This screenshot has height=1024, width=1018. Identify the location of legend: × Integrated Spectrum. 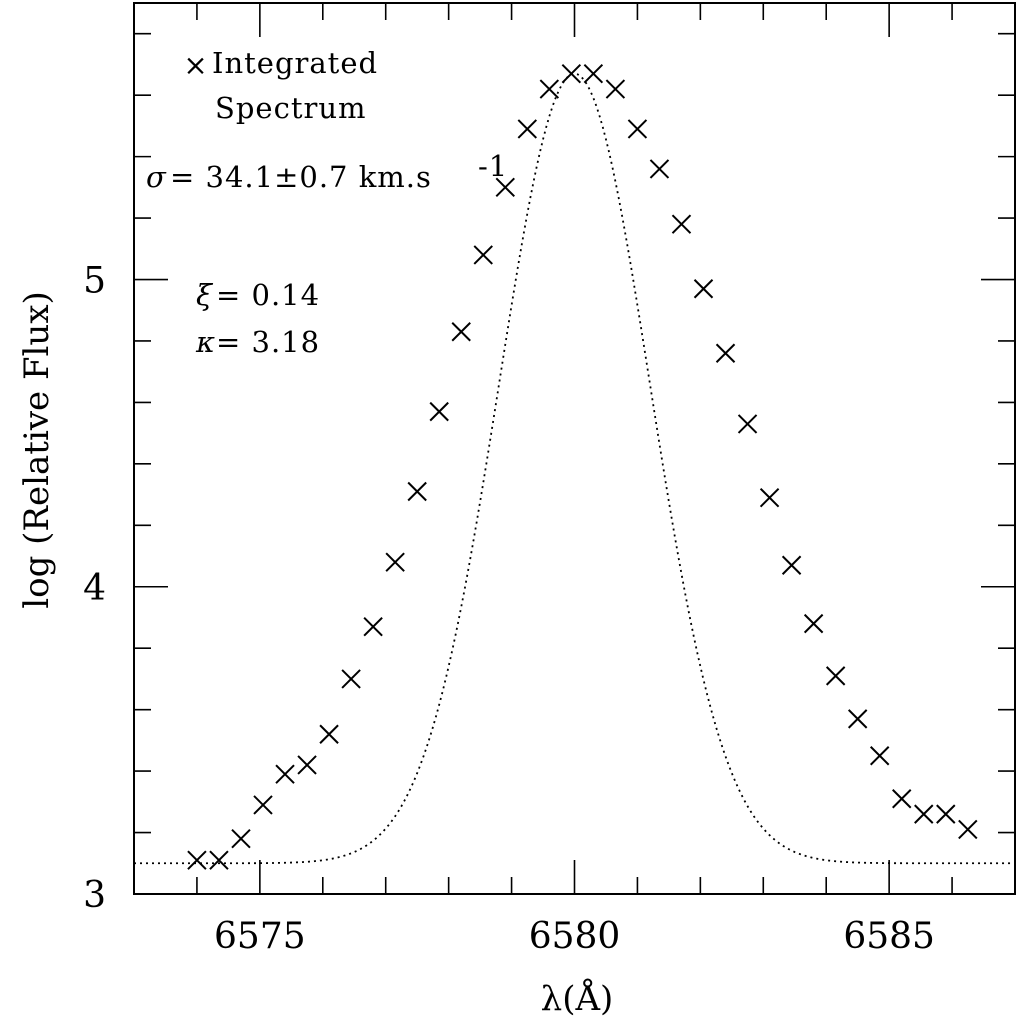
(280, 85).